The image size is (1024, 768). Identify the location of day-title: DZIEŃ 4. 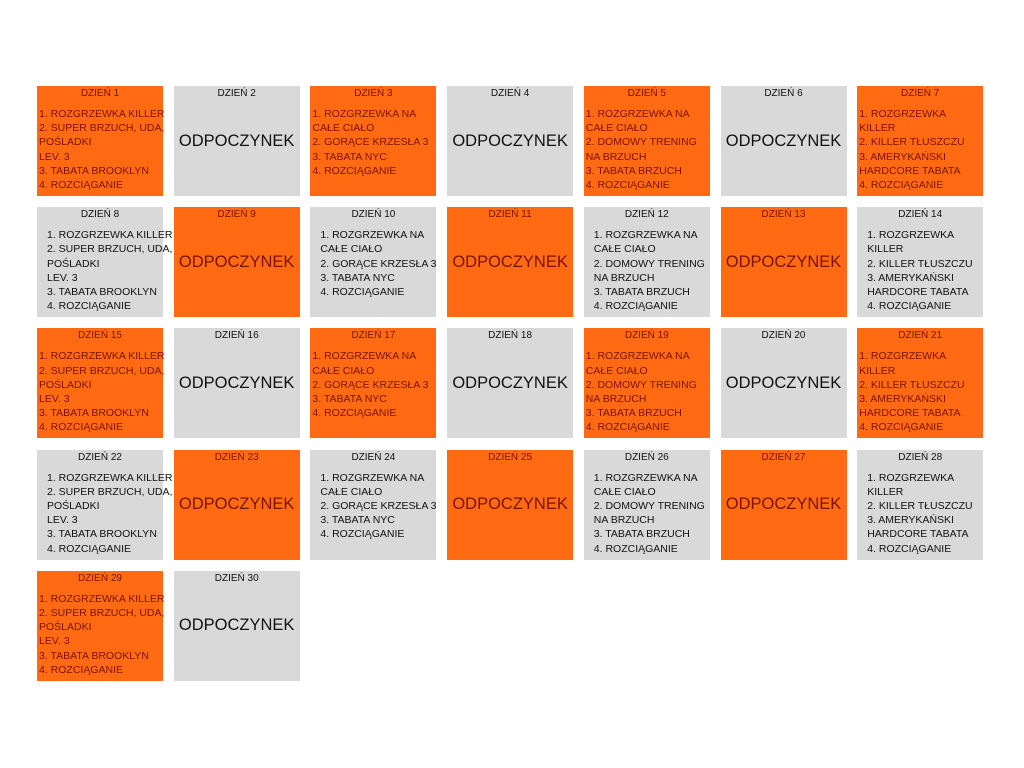
(510, 93).